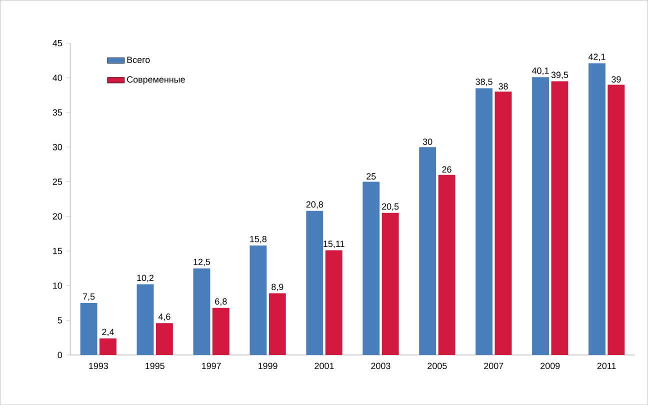 Image resolution: width=648 pixels, height=405 pixels. Describe the element at coordinates (108, 332) in the screenshot. I see `data-label: 2,4` at that location.